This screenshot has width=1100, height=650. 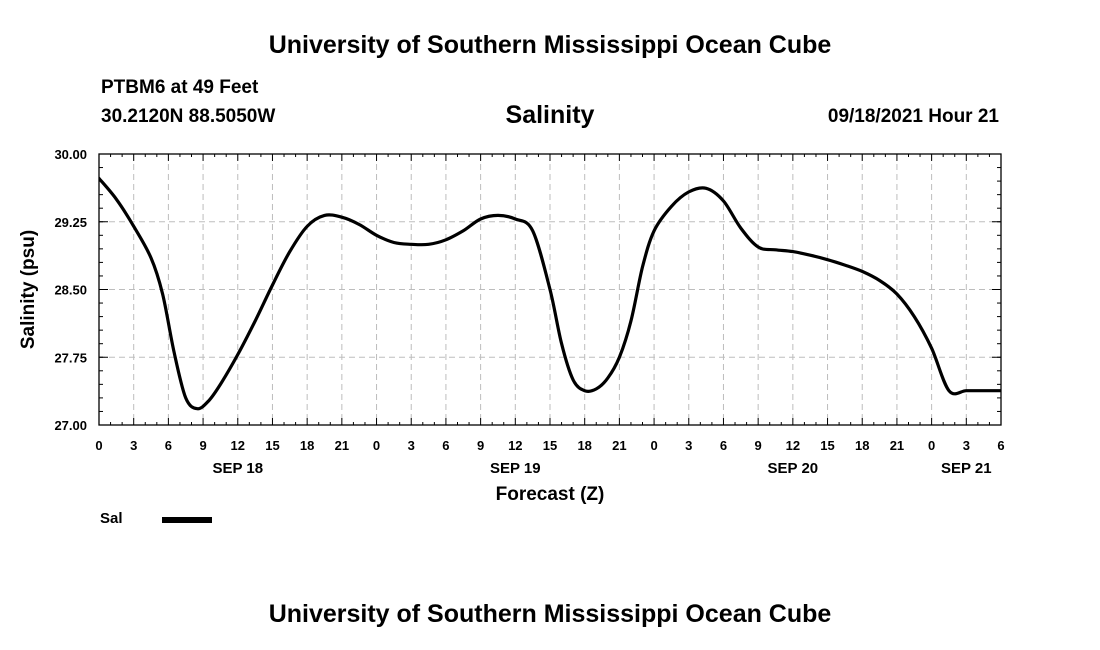 What do you see at coordinates (28, 289) in the screenshot?
I see `y-axis-label: Salinity (psu)` at bounding box center [28, 289].